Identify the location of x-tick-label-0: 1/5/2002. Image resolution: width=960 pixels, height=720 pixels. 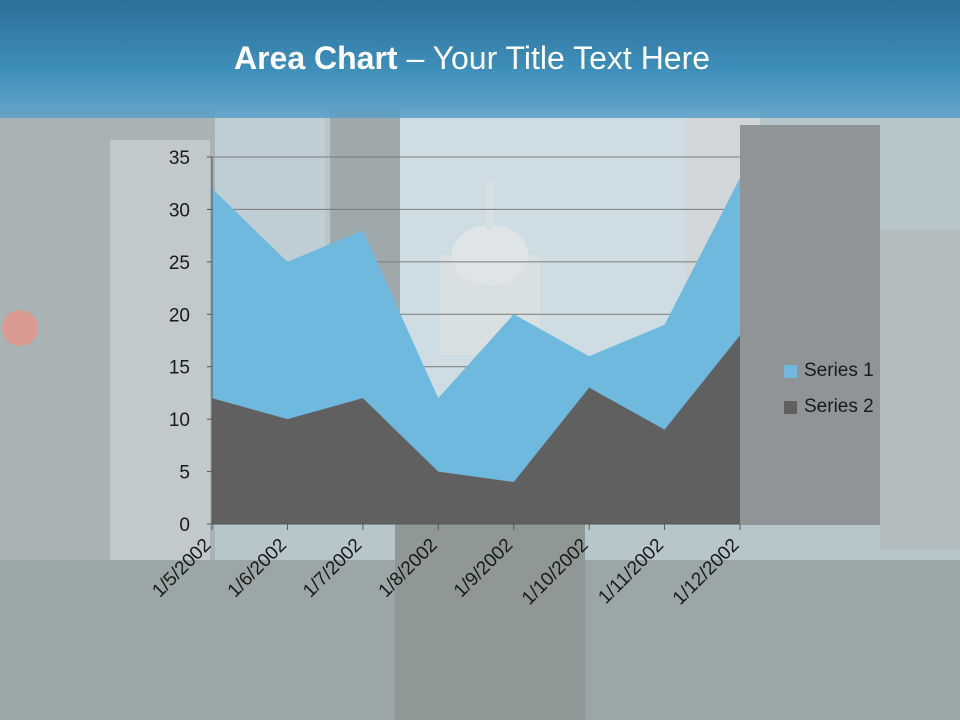
(181, 568).